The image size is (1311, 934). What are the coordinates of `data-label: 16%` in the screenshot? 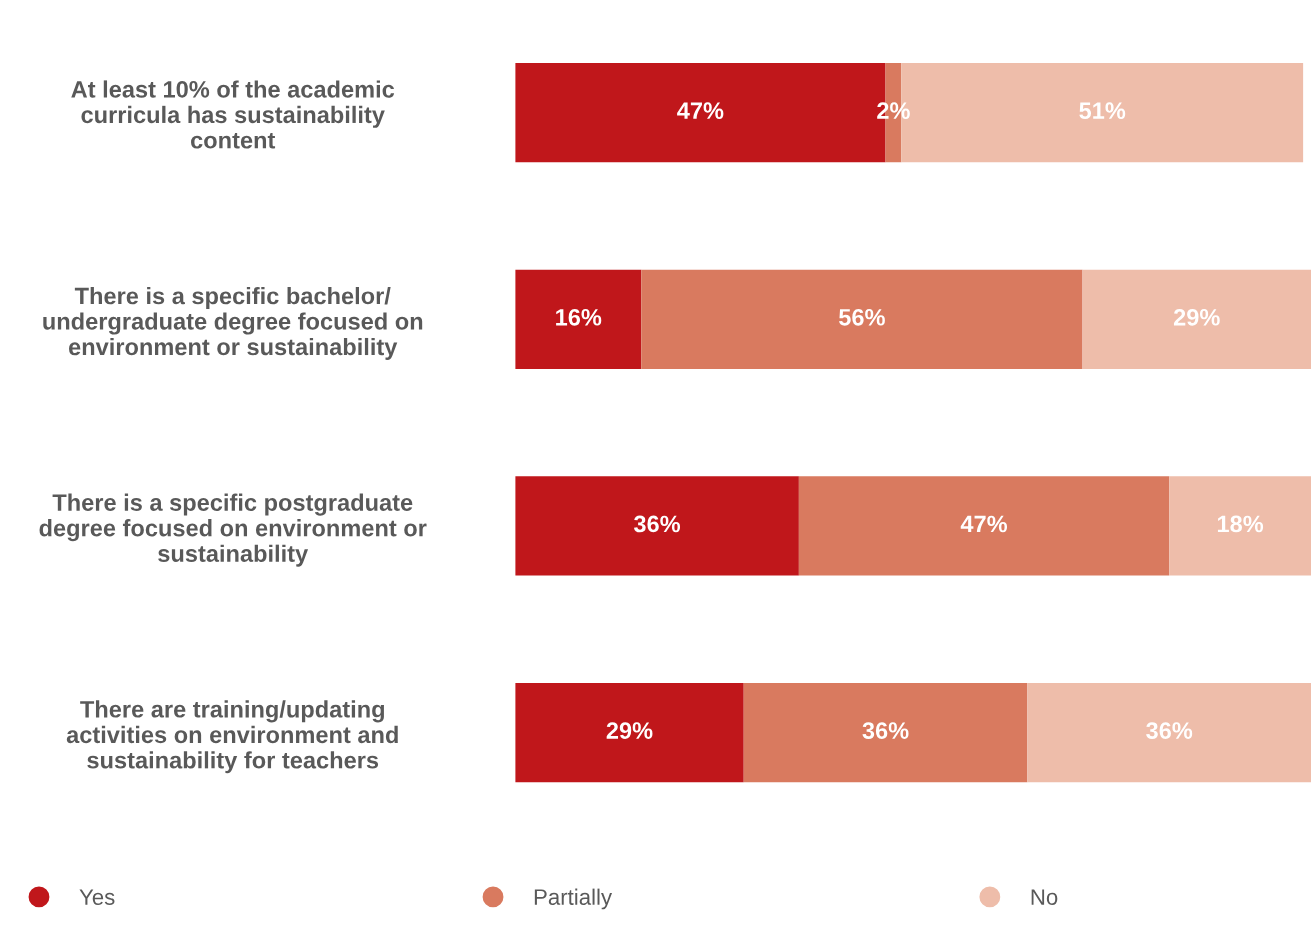 It's located at (579, 317).